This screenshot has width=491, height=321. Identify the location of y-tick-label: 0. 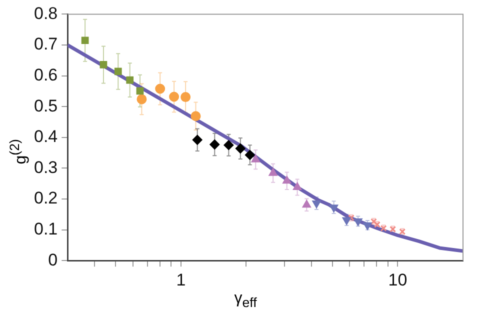
(53, 260).